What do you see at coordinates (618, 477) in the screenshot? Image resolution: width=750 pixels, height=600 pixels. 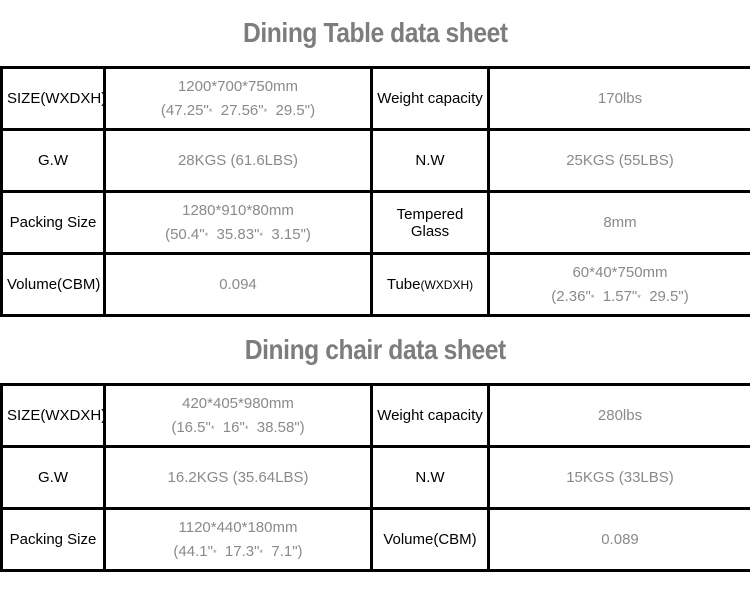 I see `value-cell-nw: 15KGS (33LBS)` at bounding box center [618, 477].